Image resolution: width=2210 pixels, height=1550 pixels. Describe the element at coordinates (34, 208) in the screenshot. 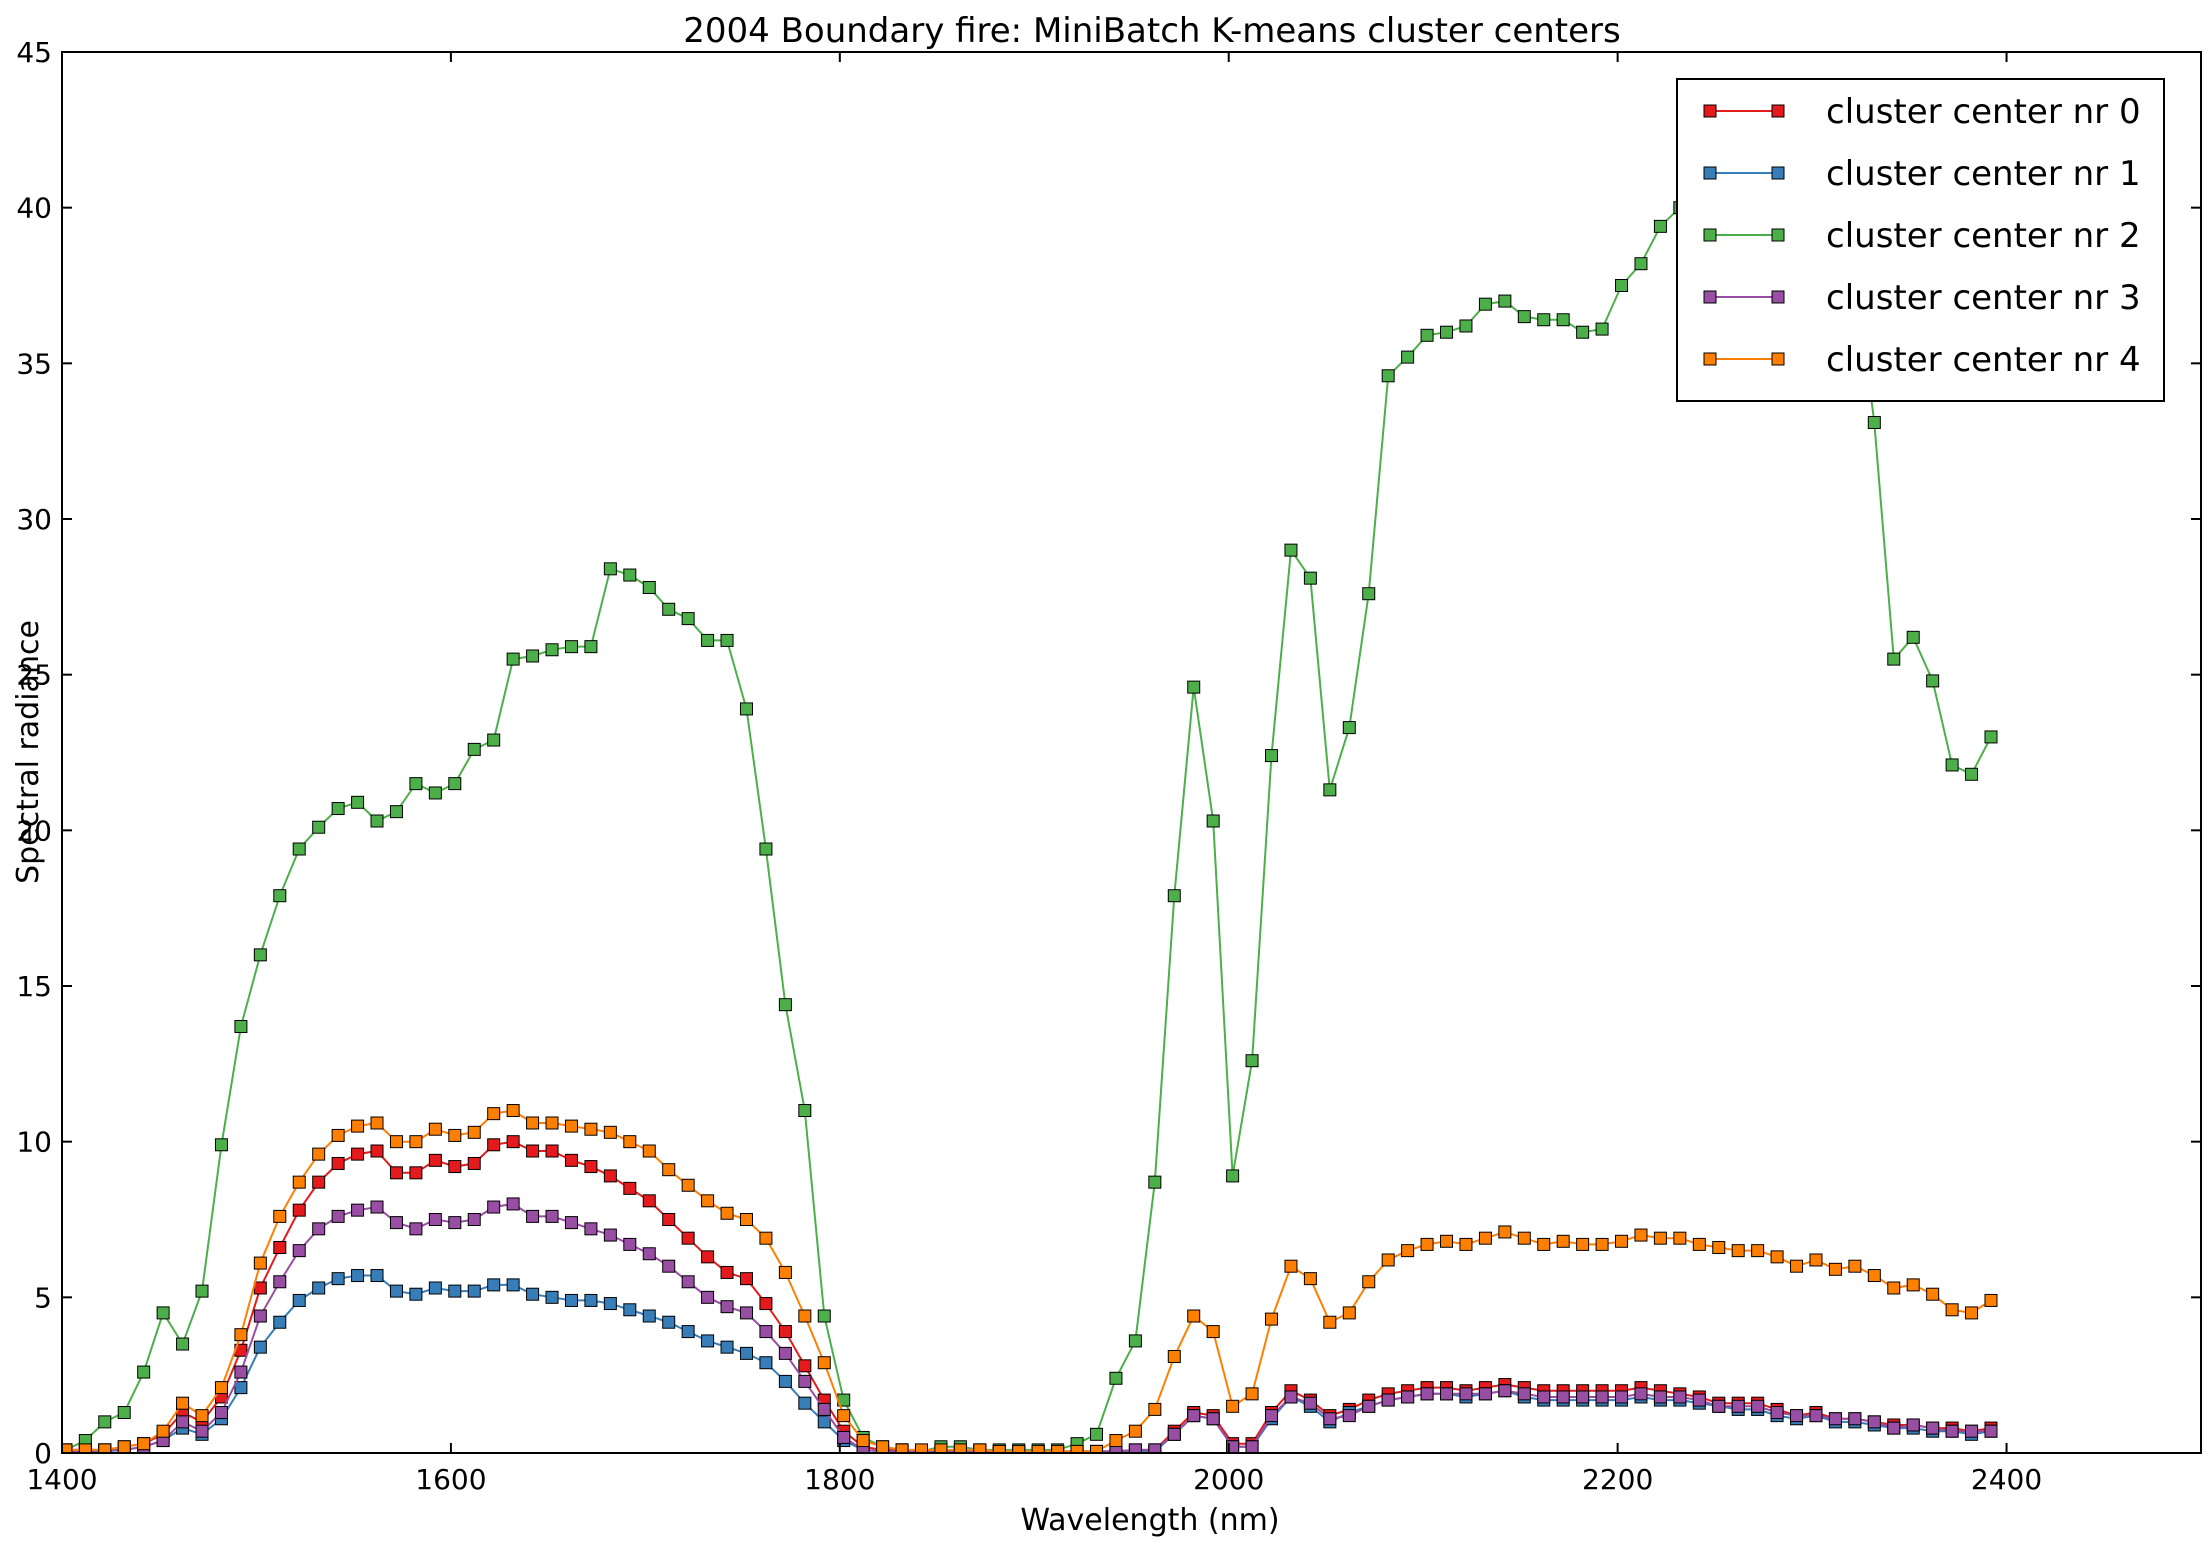

I see `y-tick-label: 40` at that location.